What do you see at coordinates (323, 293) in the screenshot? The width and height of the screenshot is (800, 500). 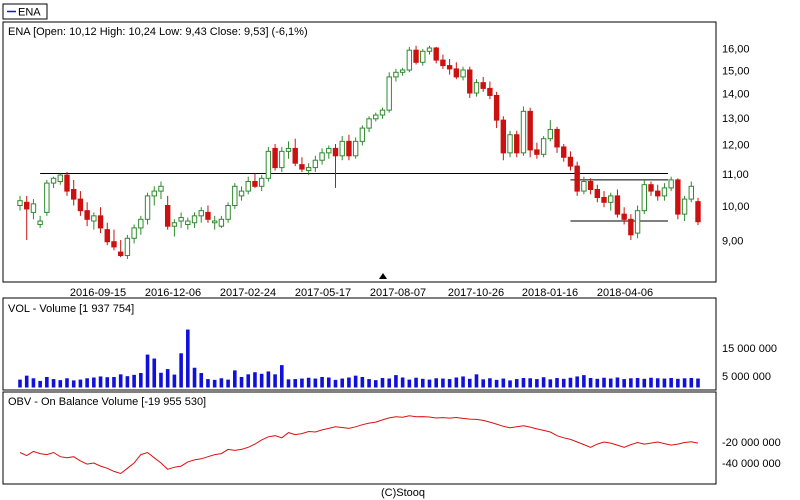 I see `price-x-tick: 2017-05-17` at bounding box center [323, 293].